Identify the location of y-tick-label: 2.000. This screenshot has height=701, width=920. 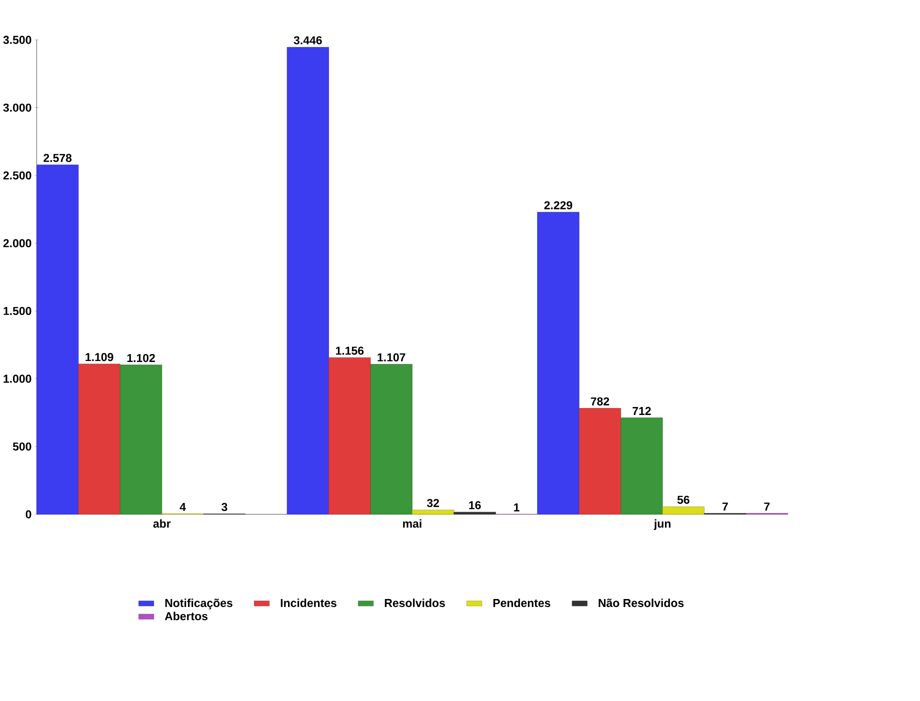
(17, 243).